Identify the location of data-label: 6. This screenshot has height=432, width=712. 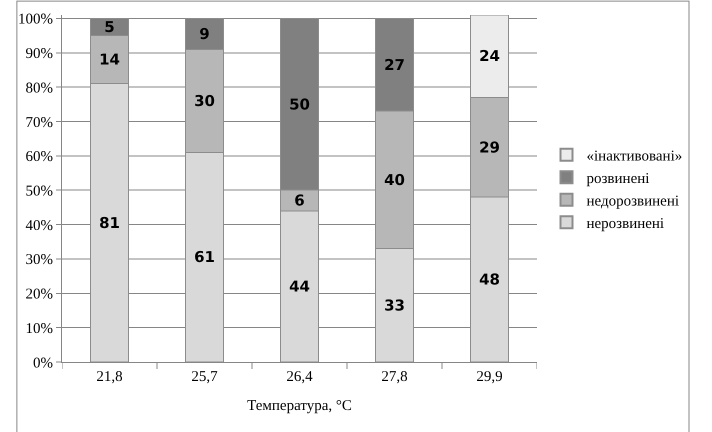
(299, 201).